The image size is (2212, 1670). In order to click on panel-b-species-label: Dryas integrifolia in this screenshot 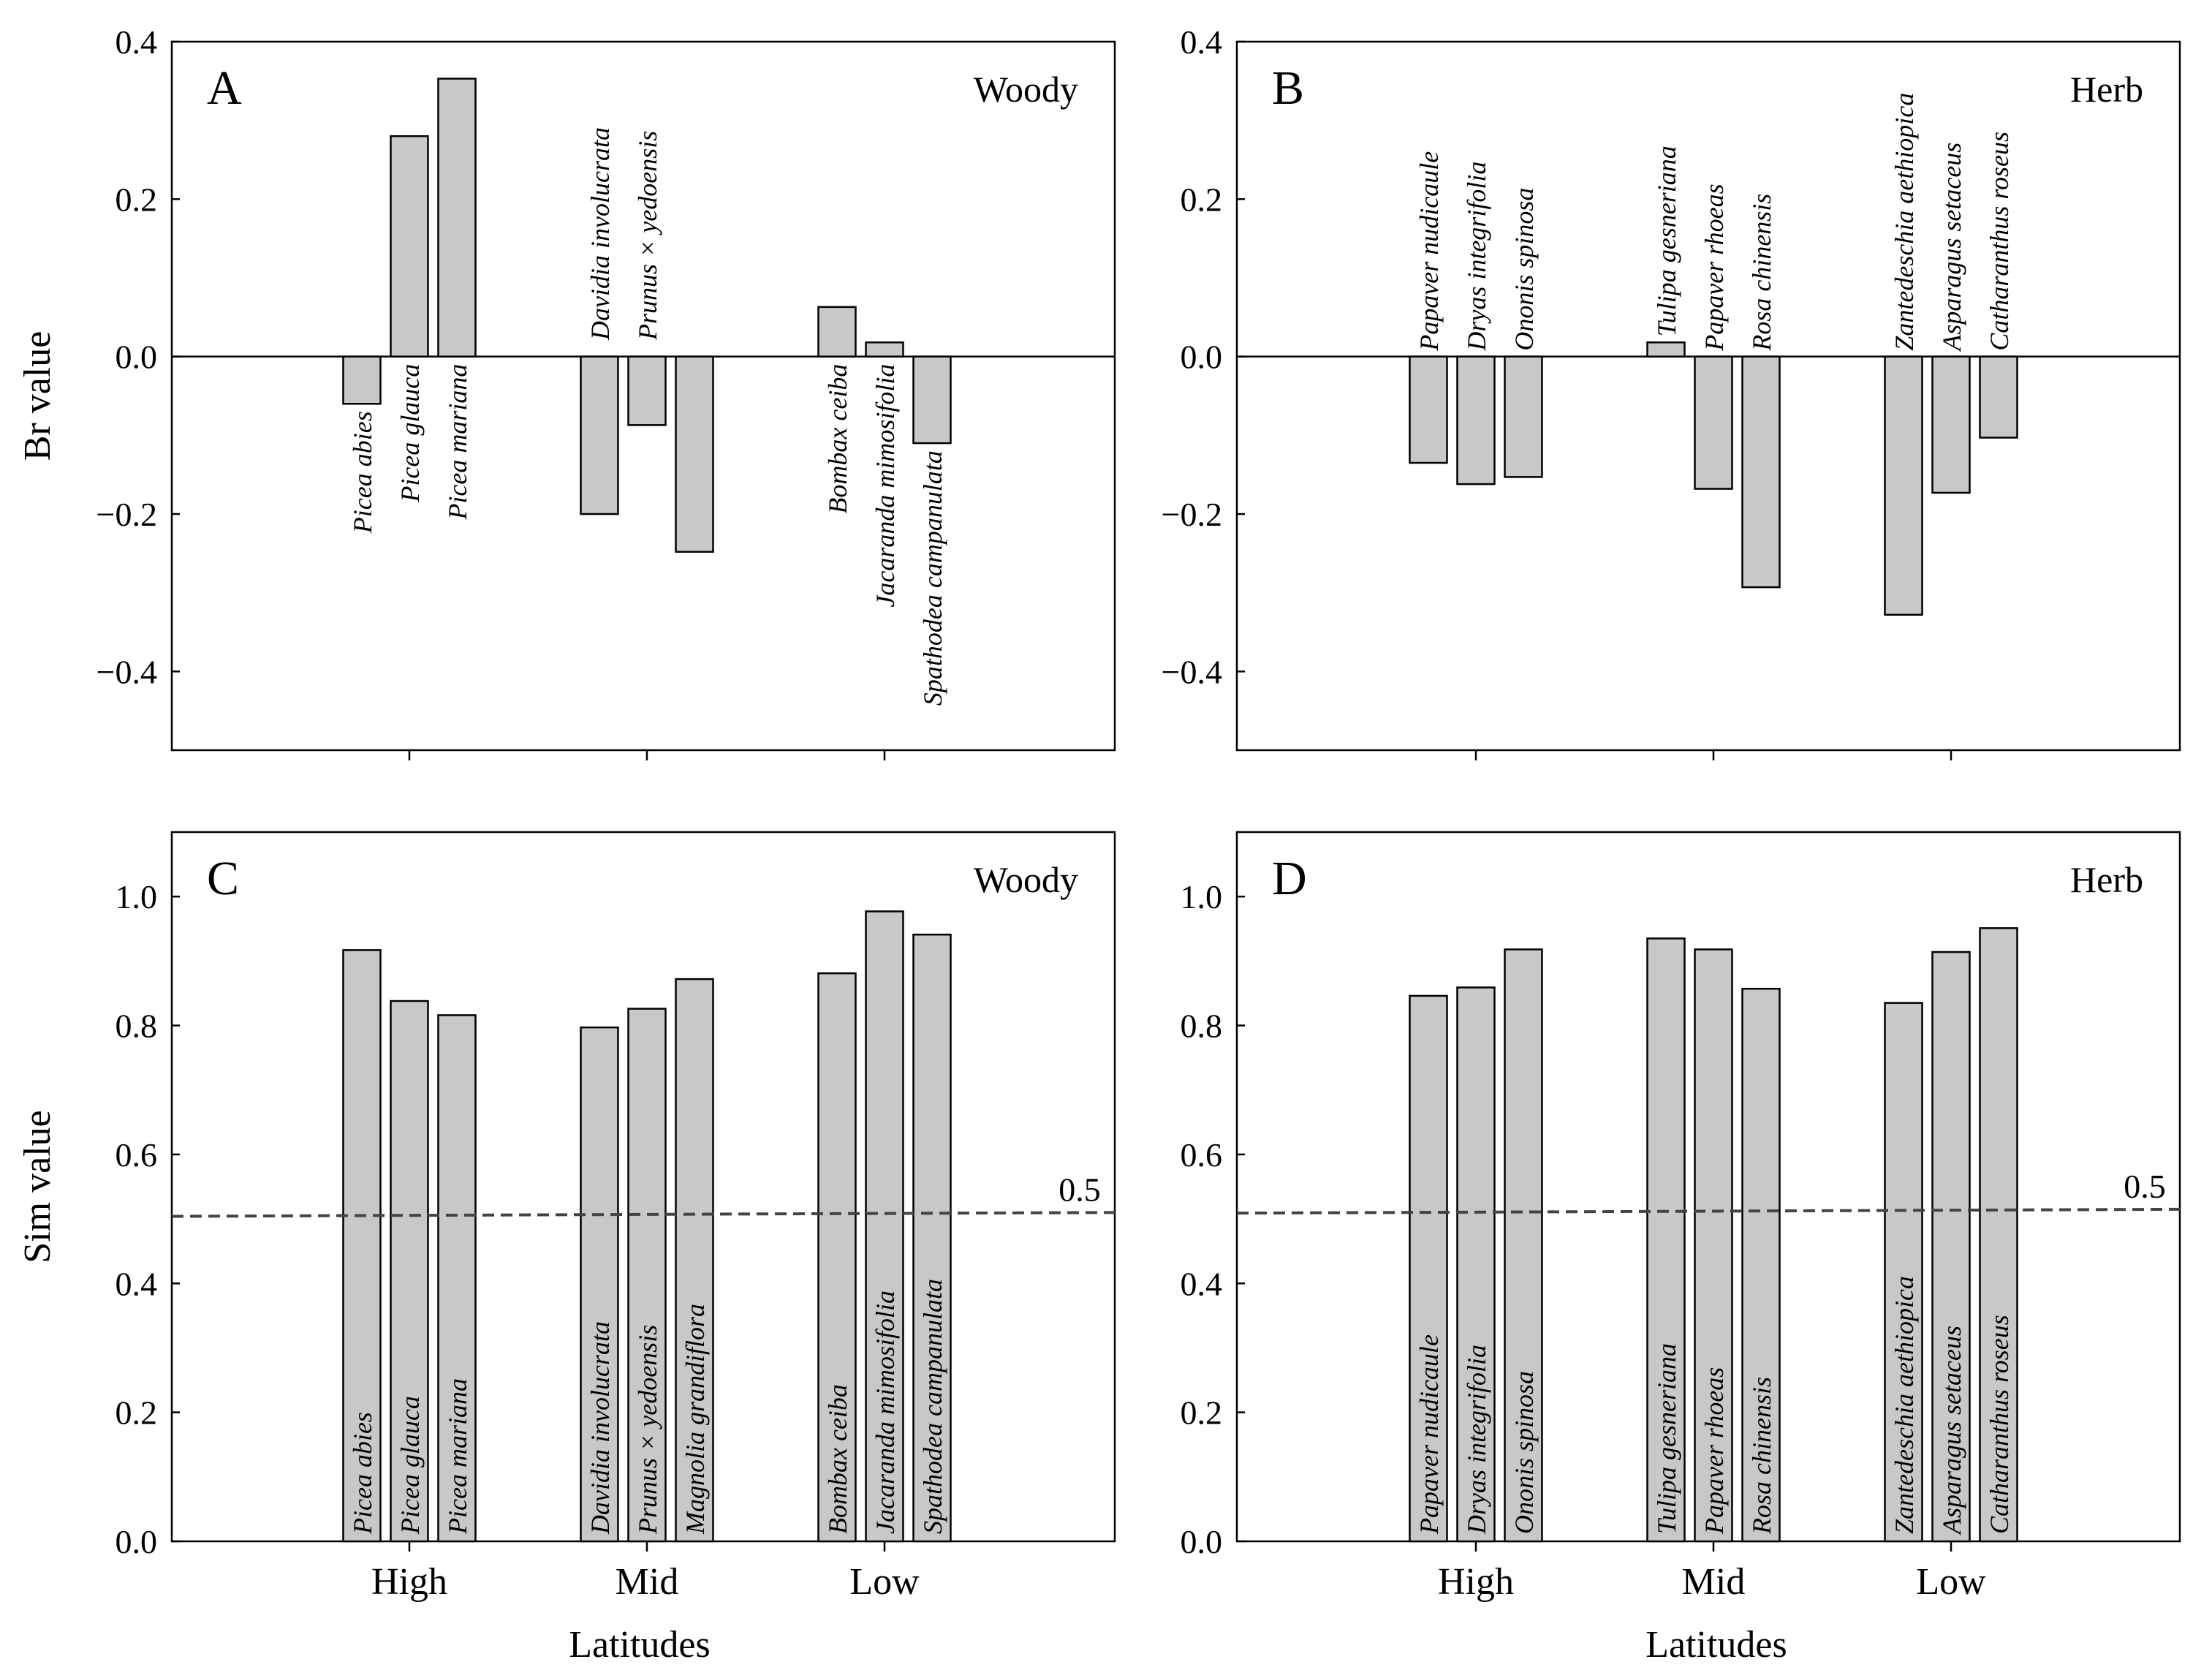, I will do `click(1476, 257)`.